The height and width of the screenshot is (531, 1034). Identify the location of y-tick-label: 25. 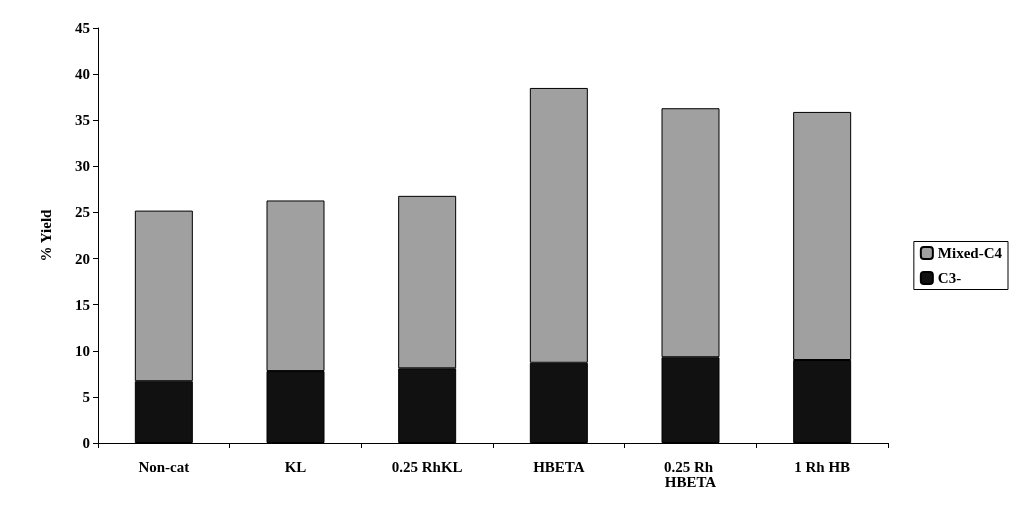
(82, 212).